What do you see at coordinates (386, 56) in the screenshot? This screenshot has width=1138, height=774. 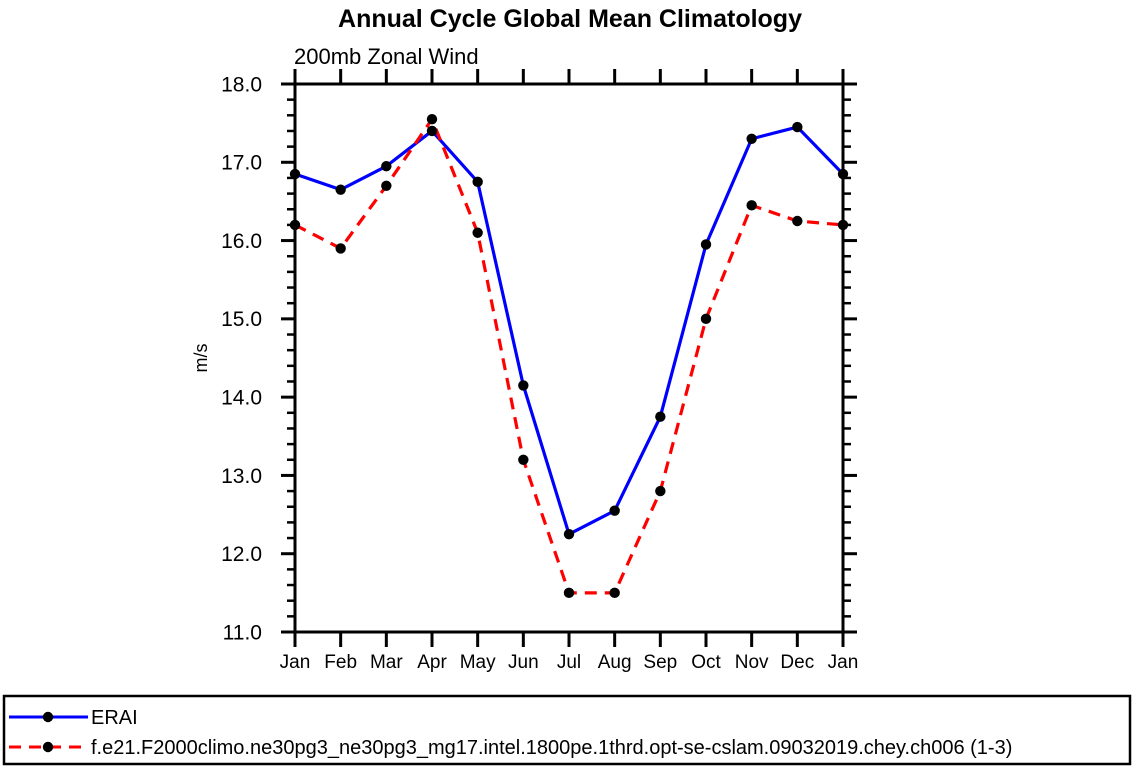 I see `chart-subtitle: 200mb Zonal Wind` at bounding box center [386, 56].